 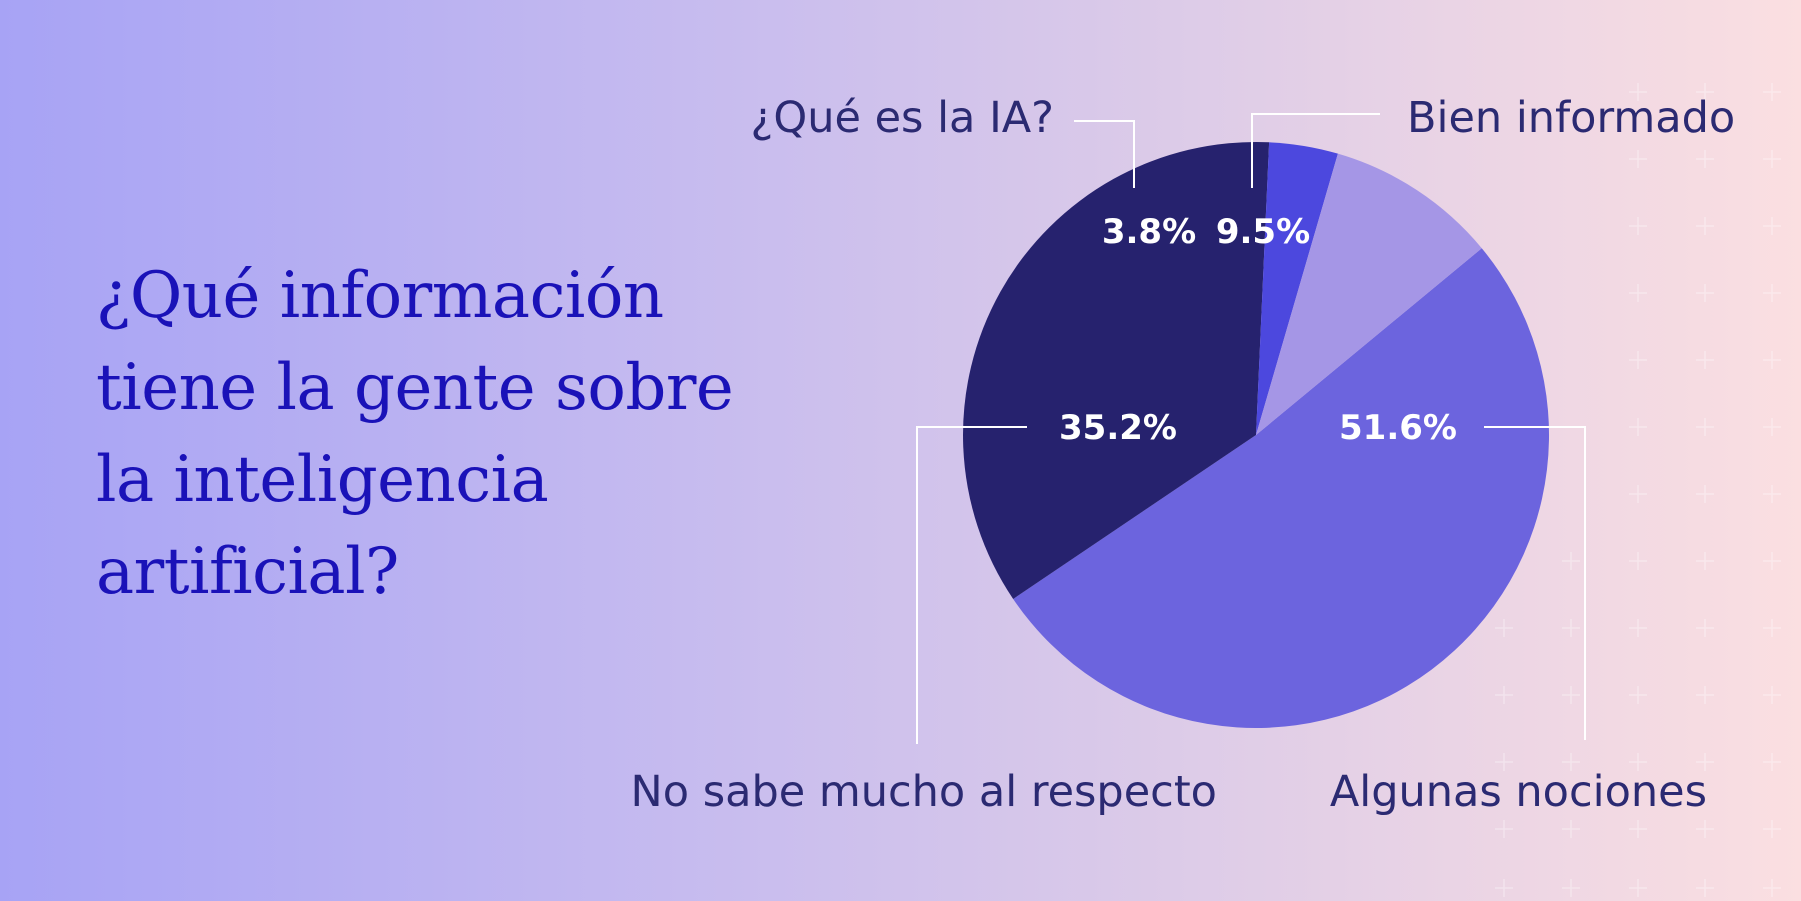 What do you see at coordinates (1104, 154) in the screenshot?
I see `leader-line-que-es-la-ia` at bounding box center [1104, 154].